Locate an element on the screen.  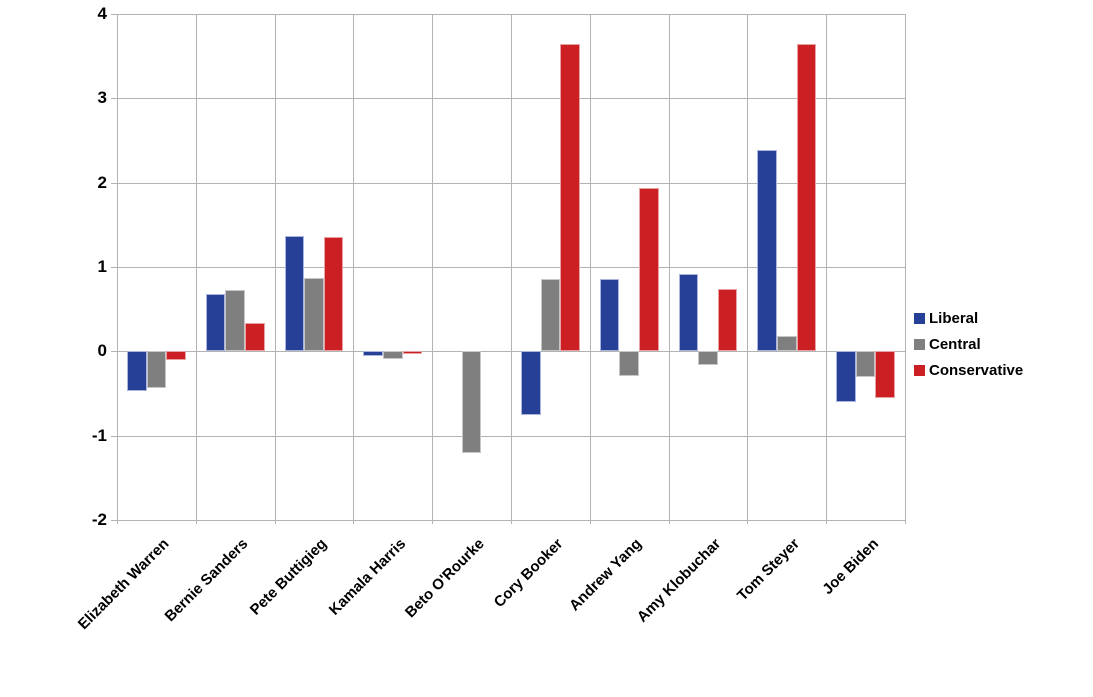
x-axis-category-label: Amy Klobuchar is located at coordinates (679, 580).